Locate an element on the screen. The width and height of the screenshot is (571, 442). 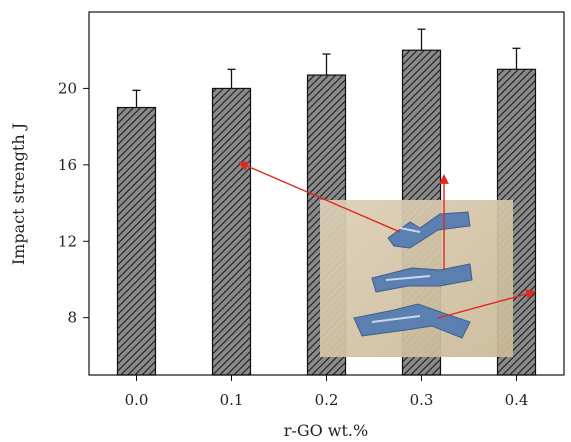
x-tick-label-0.0: 0.0 is located at coordinates (137, 400).